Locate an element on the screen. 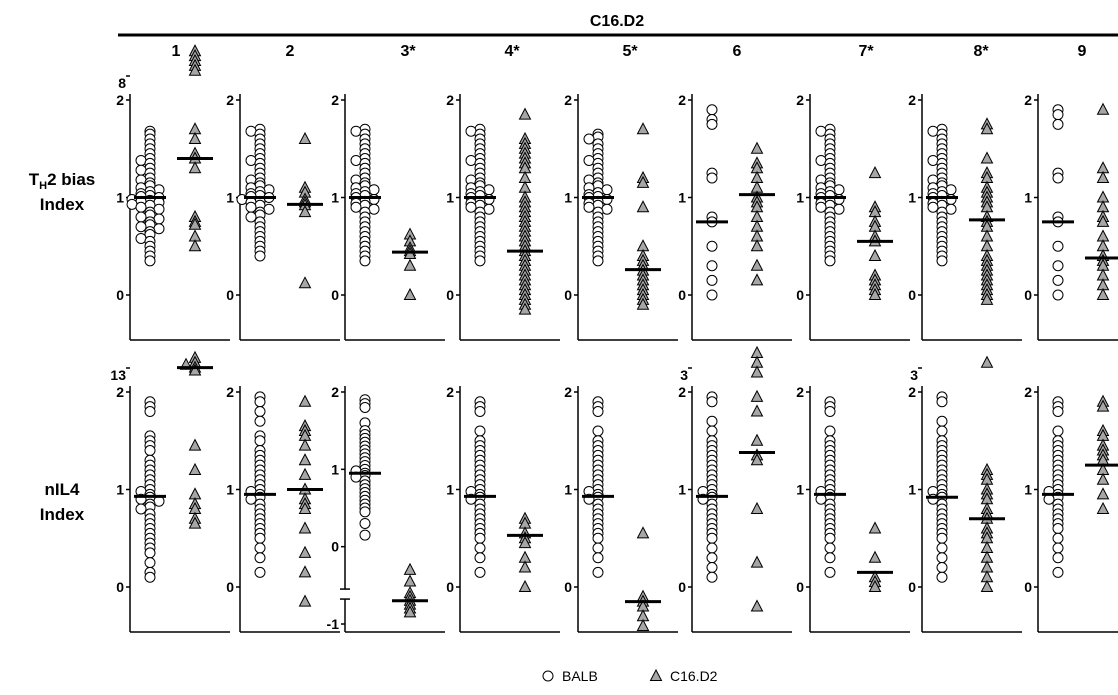 The height and width of the screenshot is (695, 1118). panel-r2-g8: 0 1 23 is located at coordinates (965, 494).